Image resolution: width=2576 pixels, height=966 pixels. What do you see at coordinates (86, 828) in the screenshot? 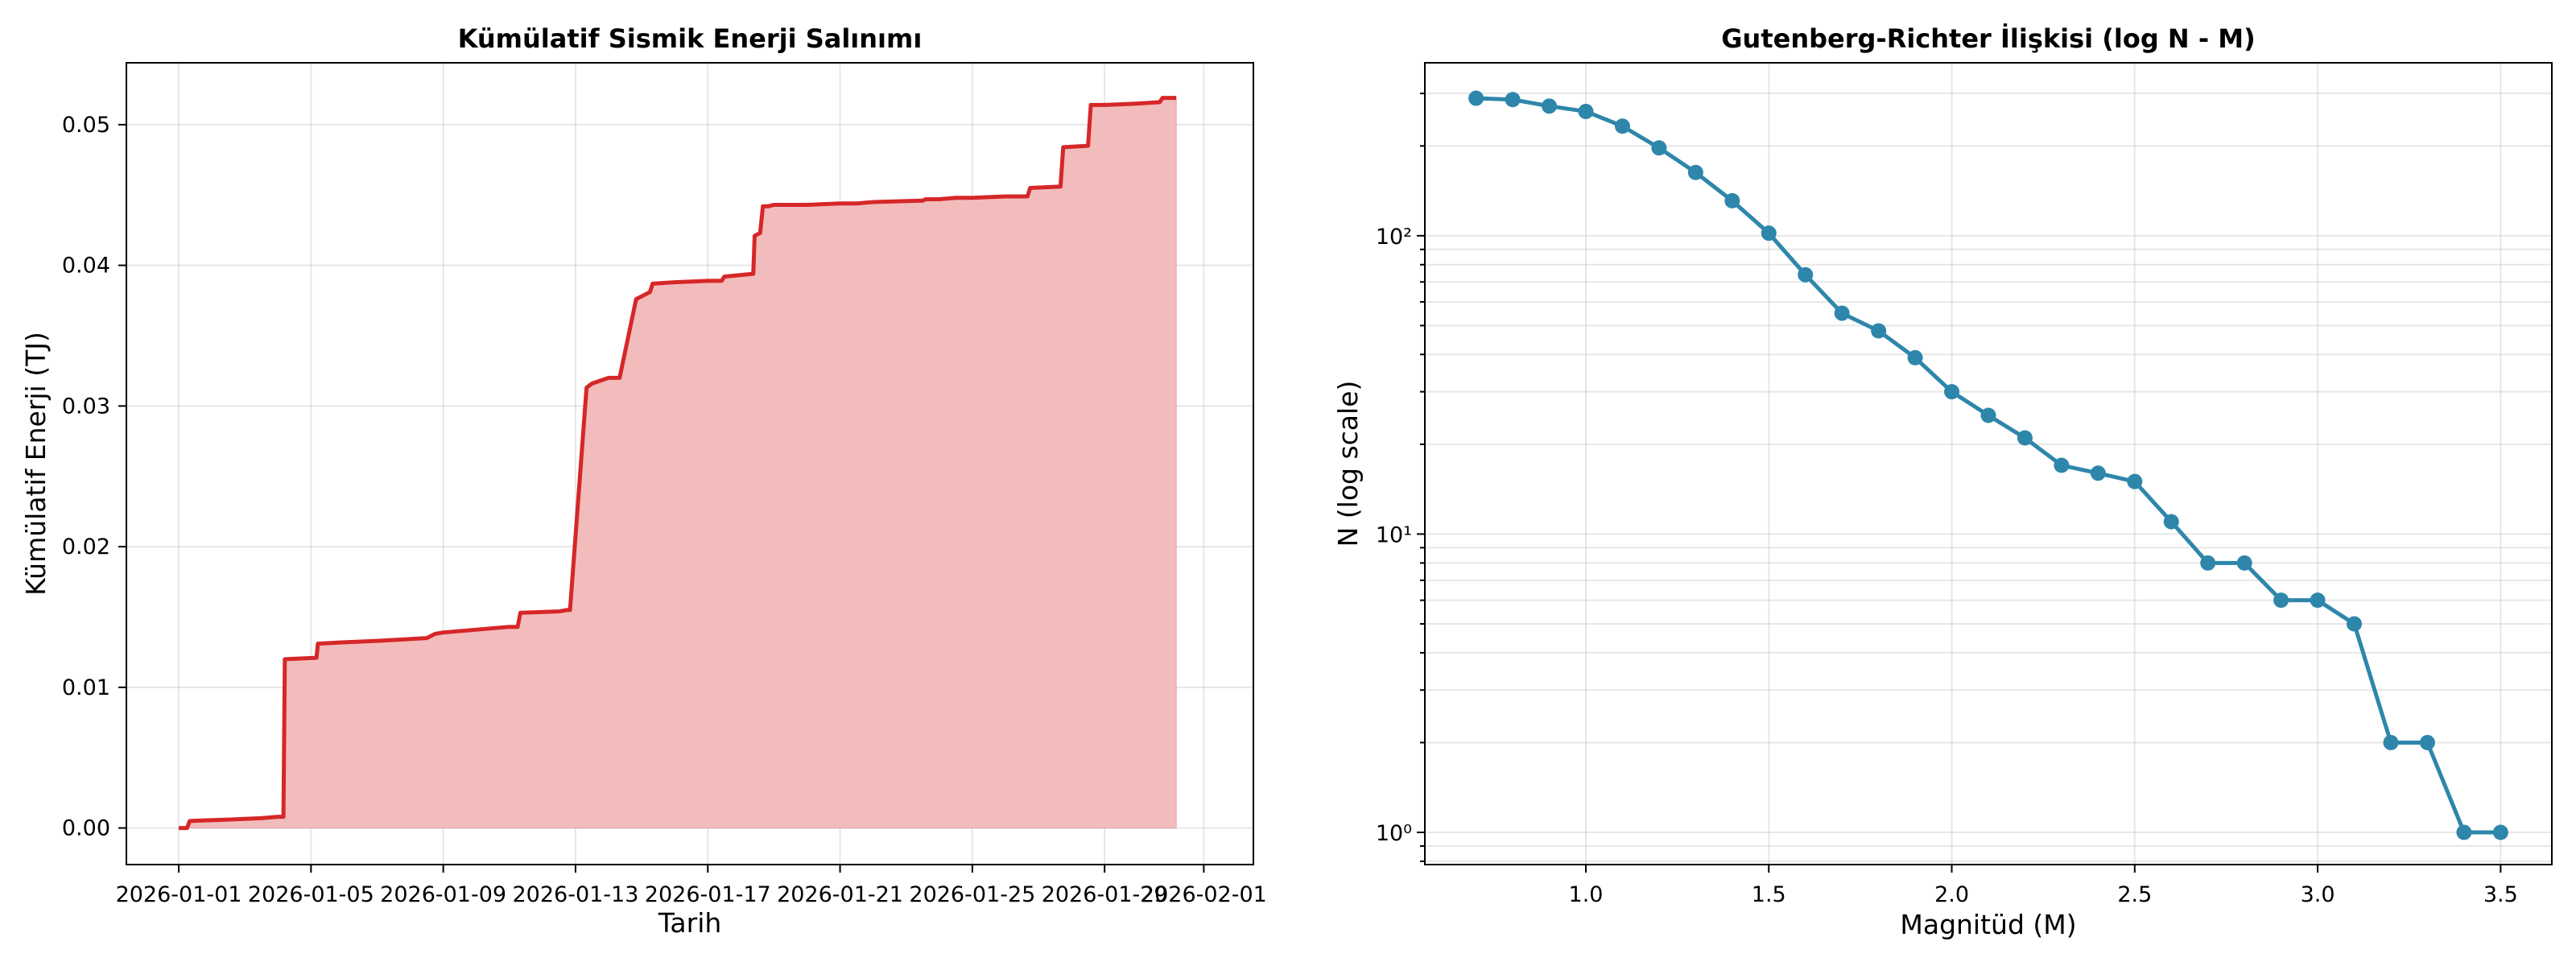
I see `y-tick-label: 0.00` at bounding box center [86, 828].